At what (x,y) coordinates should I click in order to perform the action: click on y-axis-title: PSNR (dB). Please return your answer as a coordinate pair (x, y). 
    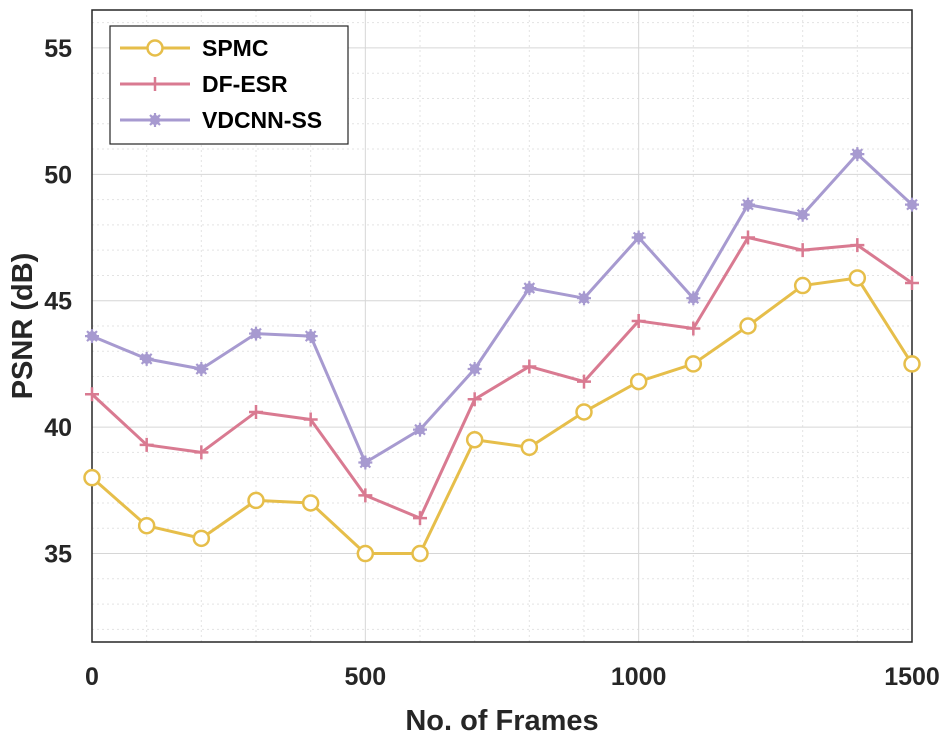
    Looking at the image, I should click on (23, 326).